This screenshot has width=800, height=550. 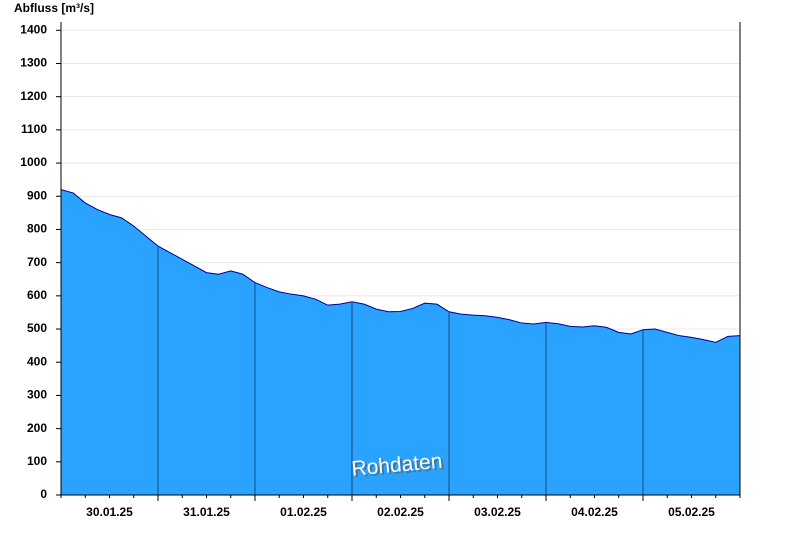 I want to click on chart-title: Abfluss [m³/s], so click(x=54, y=8).